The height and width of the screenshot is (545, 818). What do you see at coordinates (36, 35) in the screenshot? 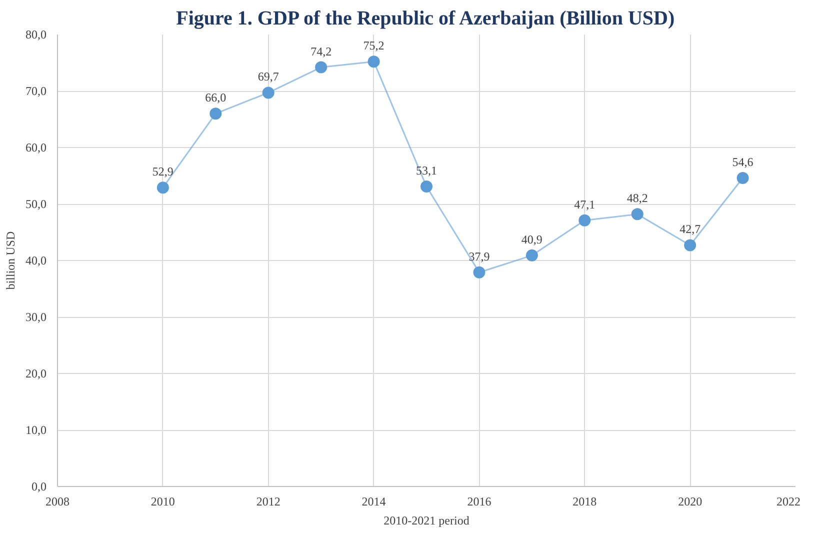
I see `y-tick-label: 80,0` at bounding box center [36, 35].